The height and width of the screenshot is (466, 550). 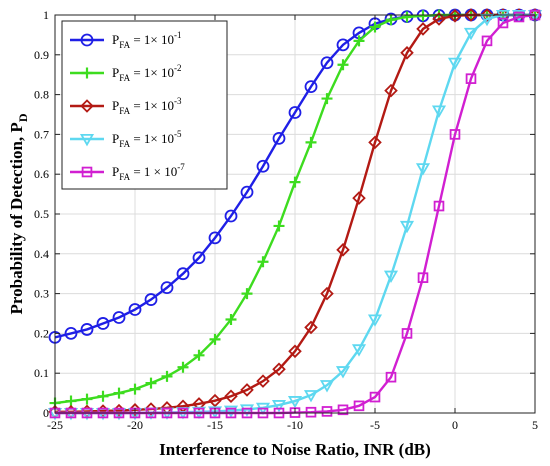 I want to click on legend-label: PFA = 1× 10-1, so click(x=147, y=40).